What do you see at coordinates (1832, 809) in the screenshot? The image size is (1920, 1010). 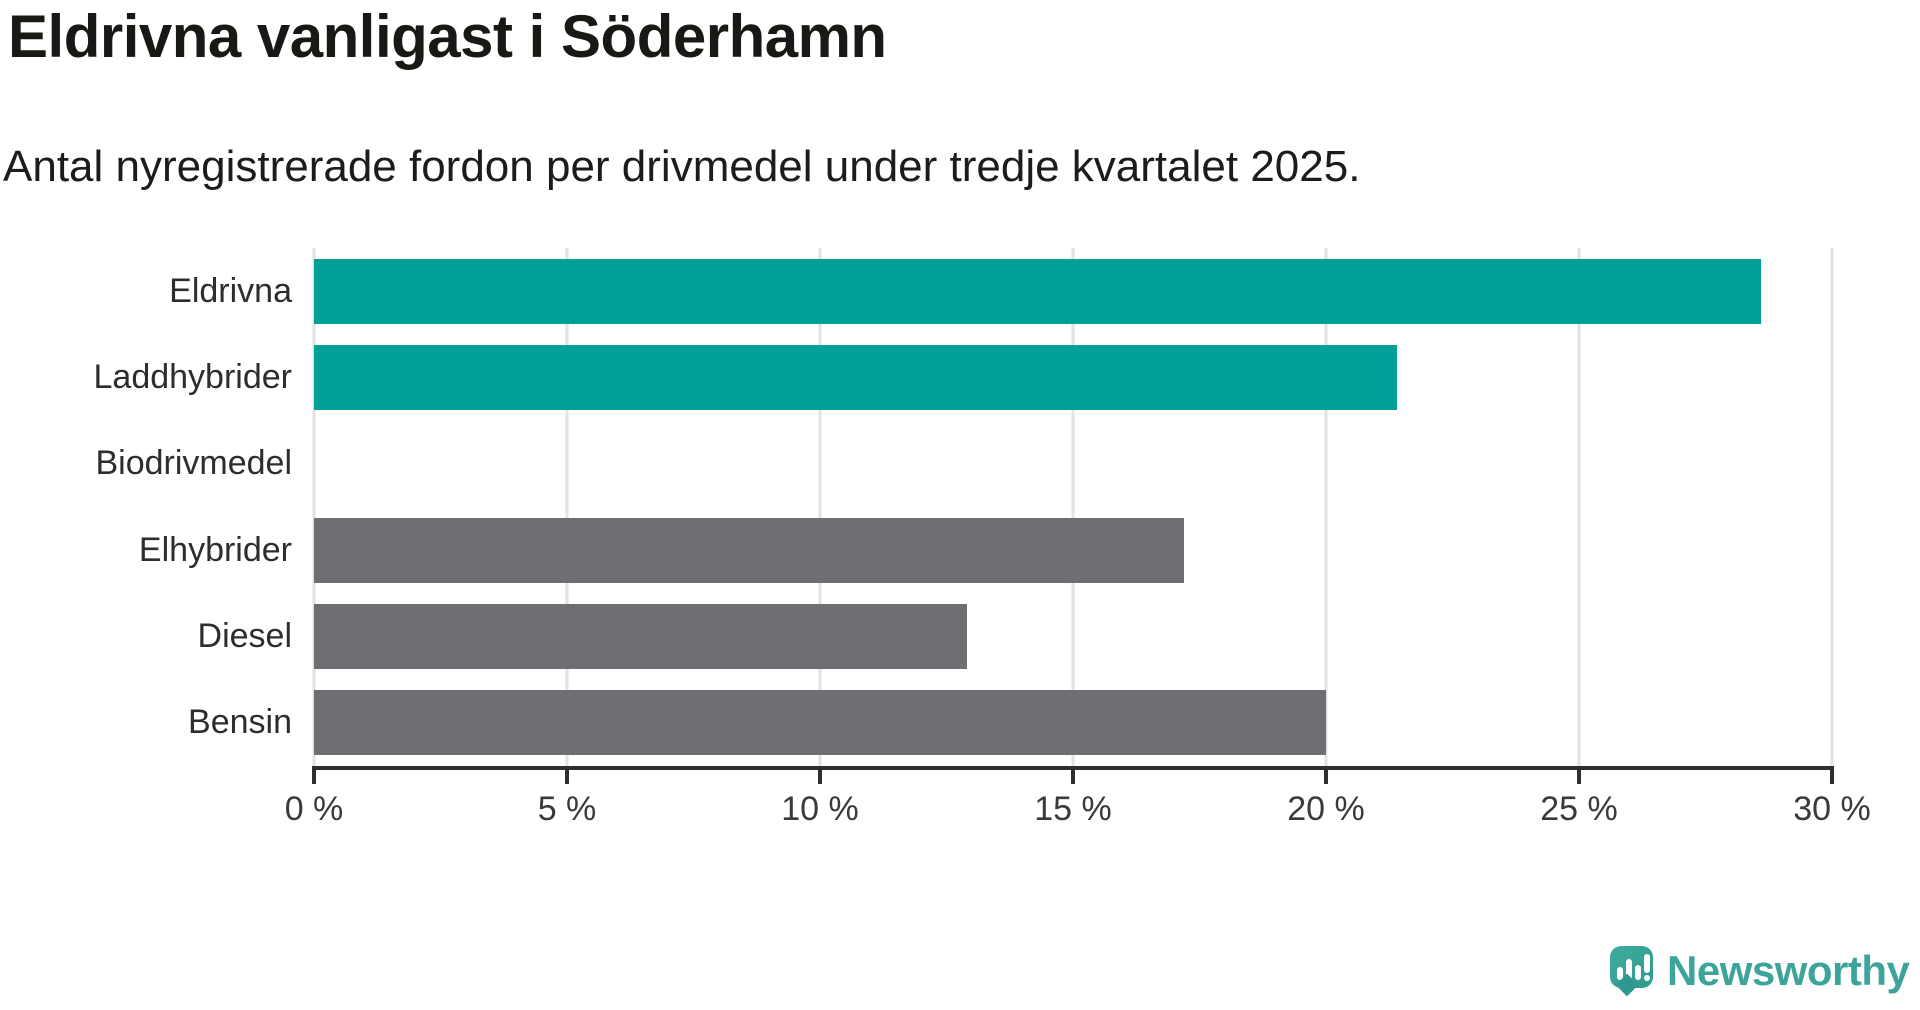 I see `x-tick-label: 30 %` at bounding box center [1832, 809].